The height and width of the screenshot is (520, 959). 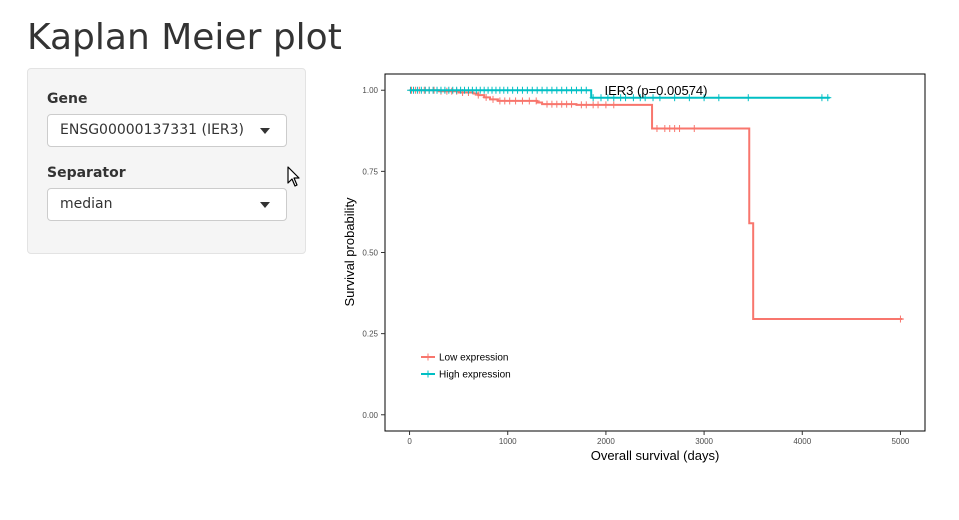 What do you see at coordinates (86, 173) in the screenshot?
I see `separator-label: Separator` at bounding box center [86, 173].